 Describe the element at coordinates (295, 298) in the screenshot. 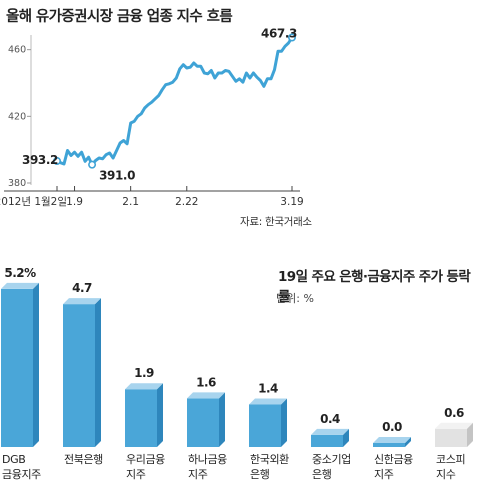

I see `unit-label: 단위: %` at that location.